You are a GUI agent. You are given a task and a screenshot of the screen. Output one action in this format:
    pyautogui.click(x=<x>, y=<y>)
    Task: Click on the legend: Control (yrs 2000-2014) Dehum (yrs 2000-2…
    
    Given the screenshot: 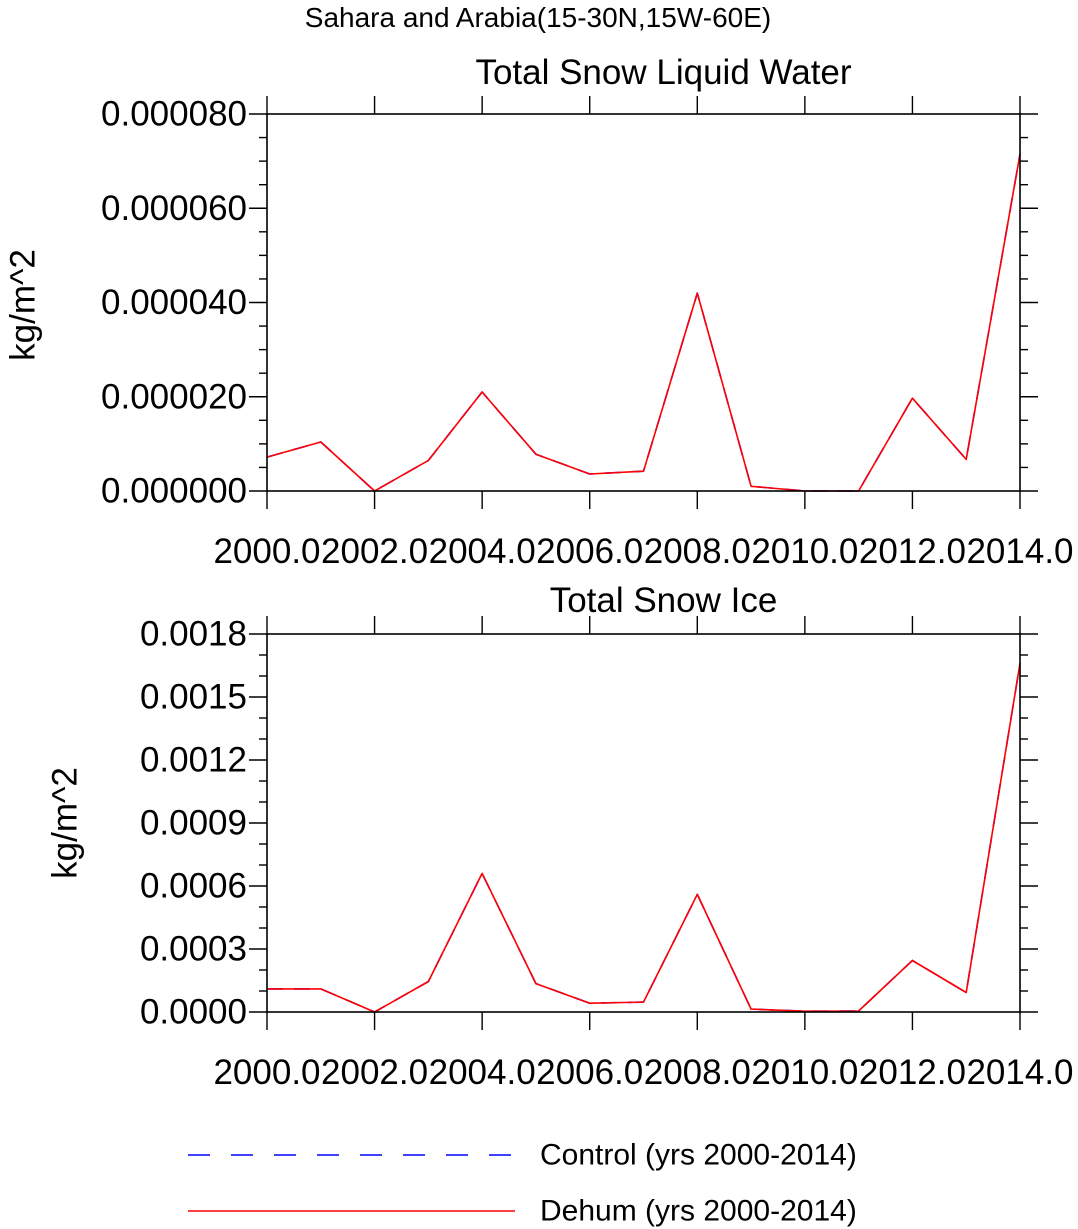 What is the action you would take?
    pyautogui.click(x=522, y=1183)
    